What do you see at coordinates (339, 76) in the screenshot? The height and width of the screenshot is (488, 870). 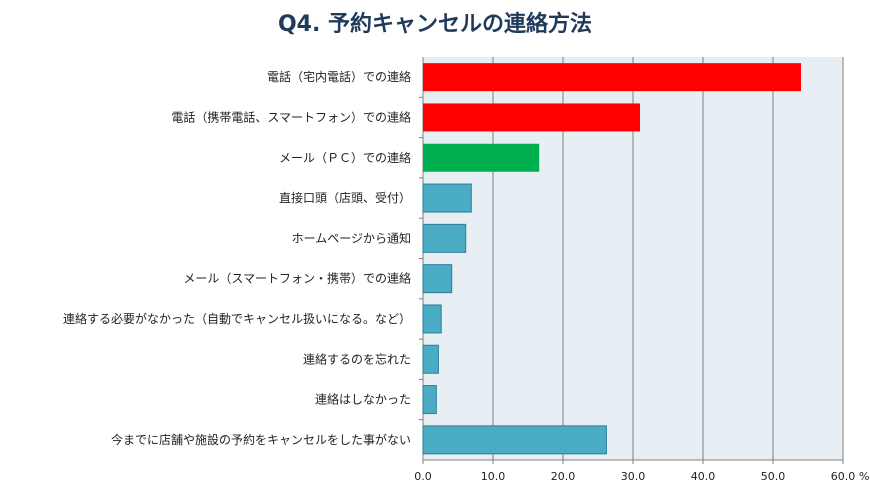 I see `category-label: 電話（宅内電話）での連絡` at bounding box center [339, 76].